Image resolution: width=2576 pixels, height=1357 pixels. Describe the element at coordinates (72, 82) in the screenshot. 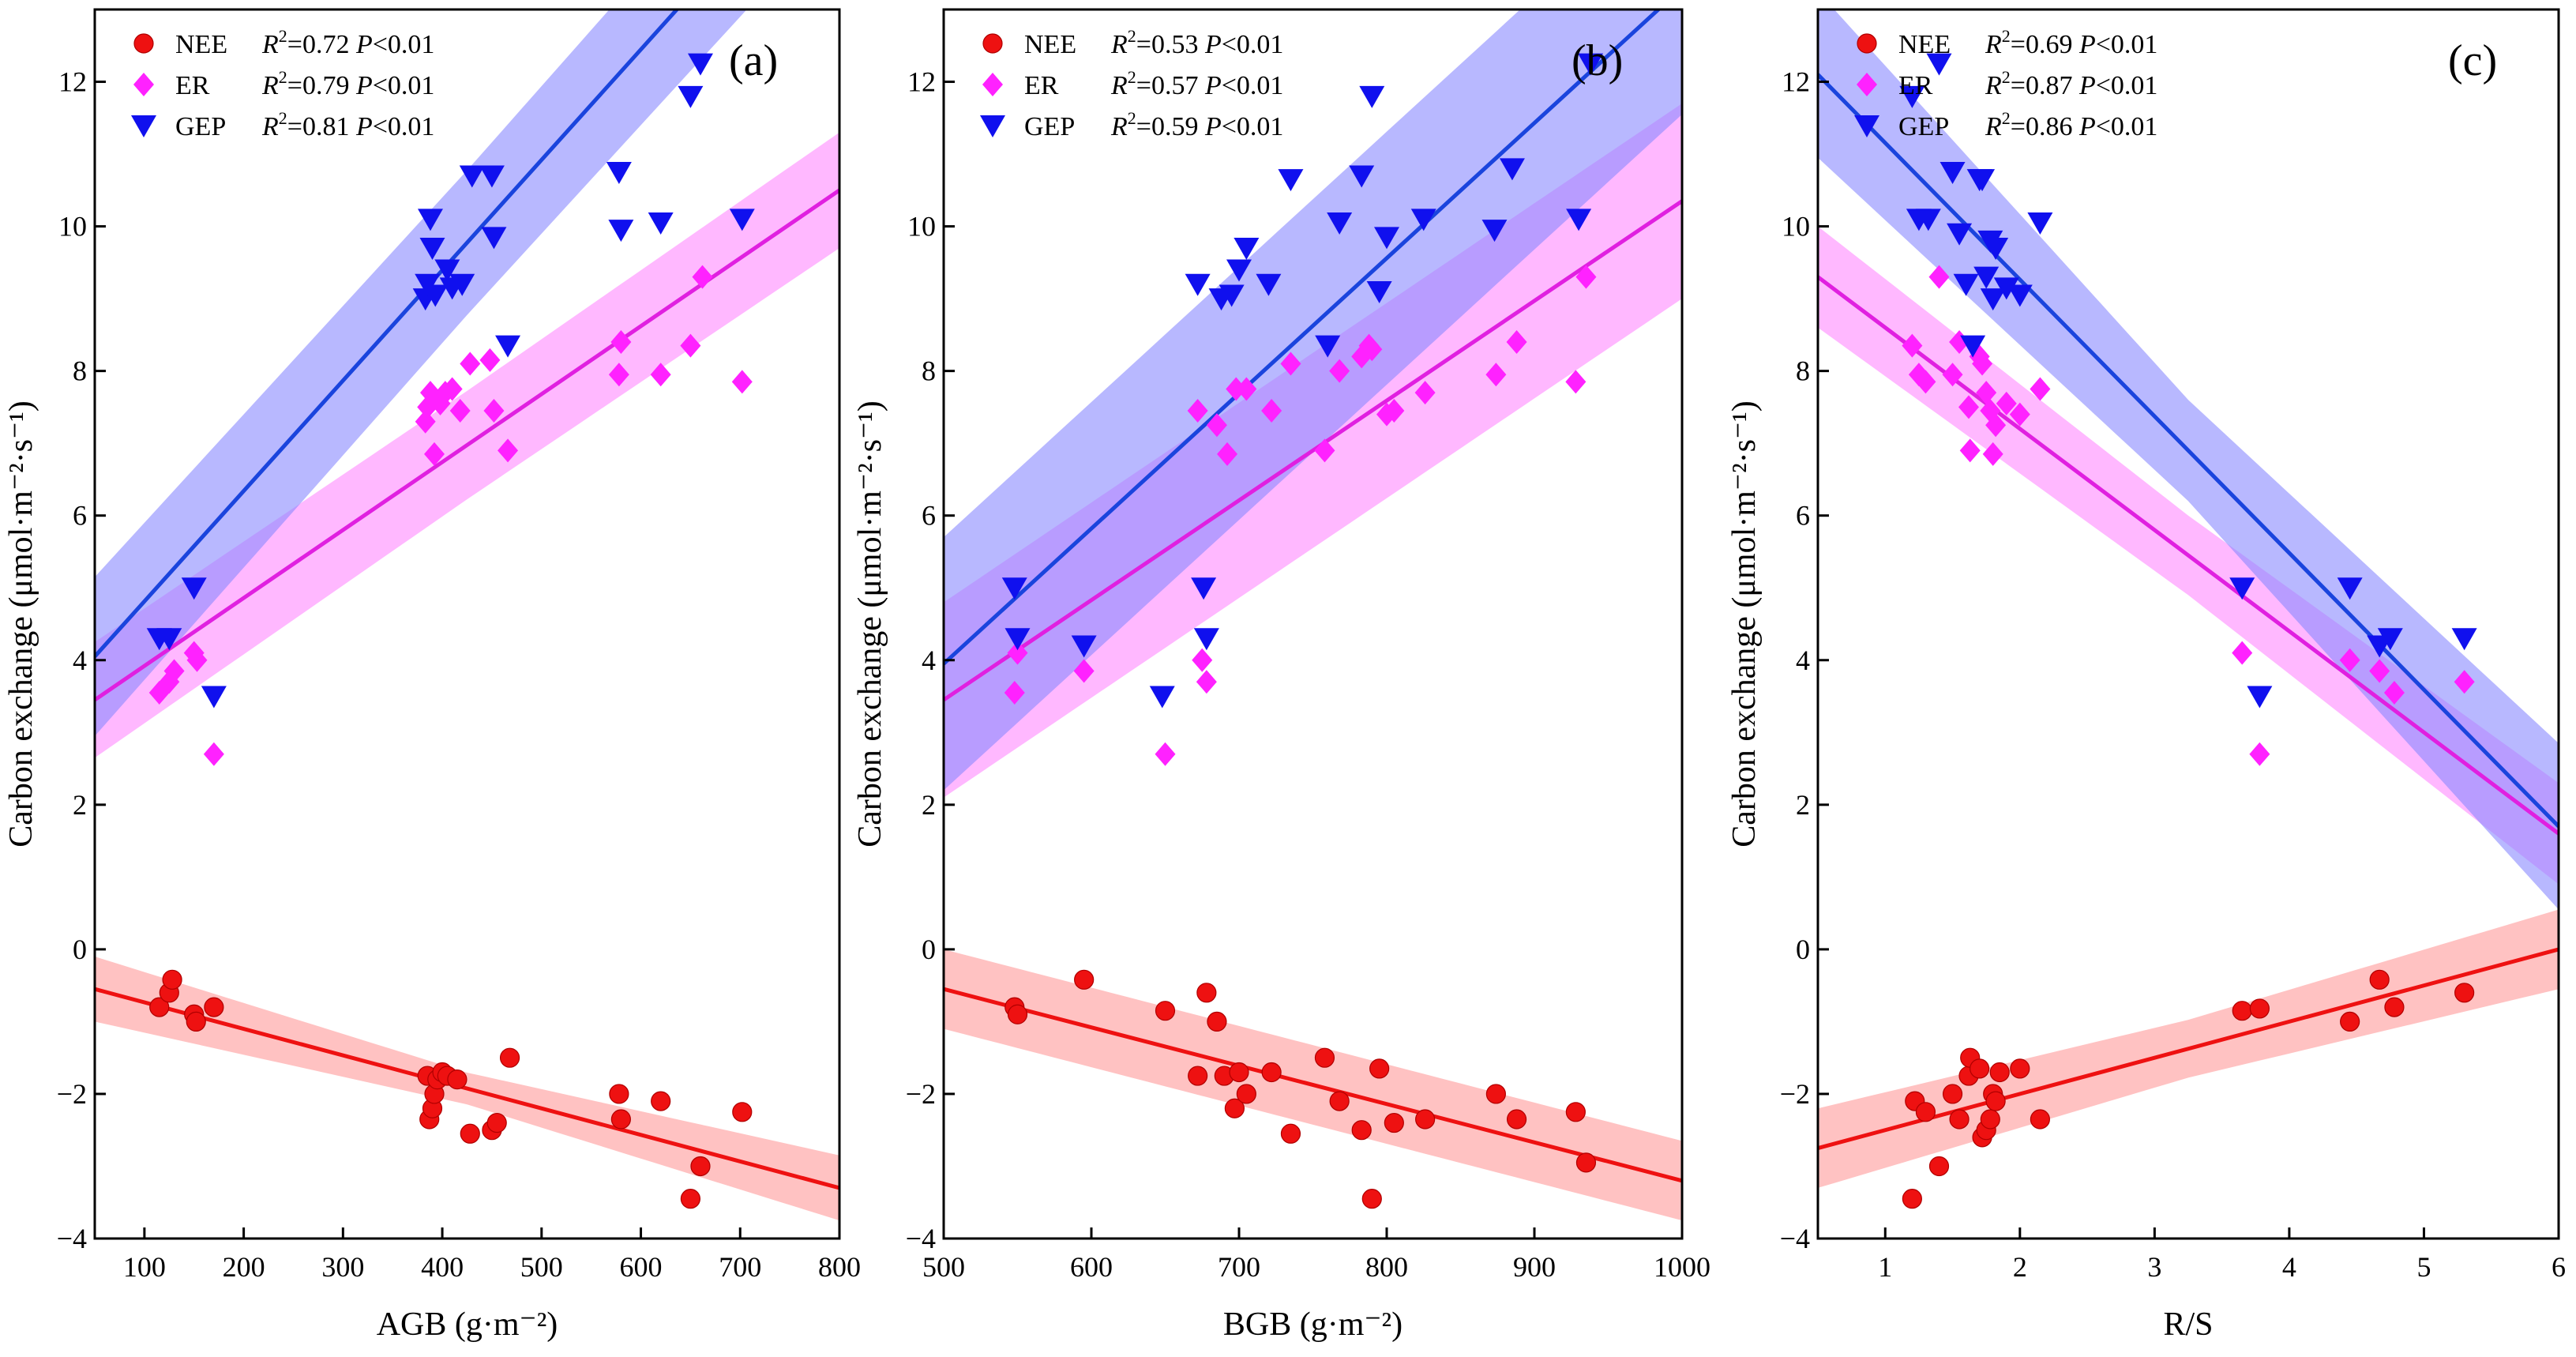

I see `y-tick-label: 12` at that location.